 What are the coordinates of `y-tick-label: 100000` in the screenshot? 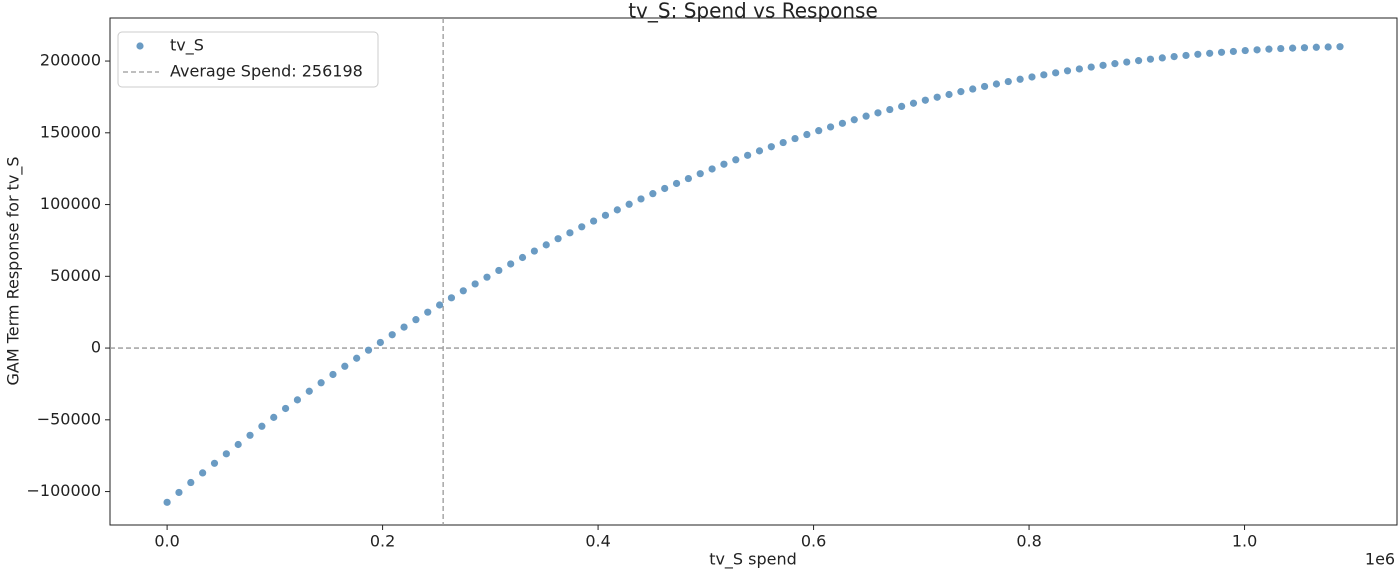 It's located at (70, 203).